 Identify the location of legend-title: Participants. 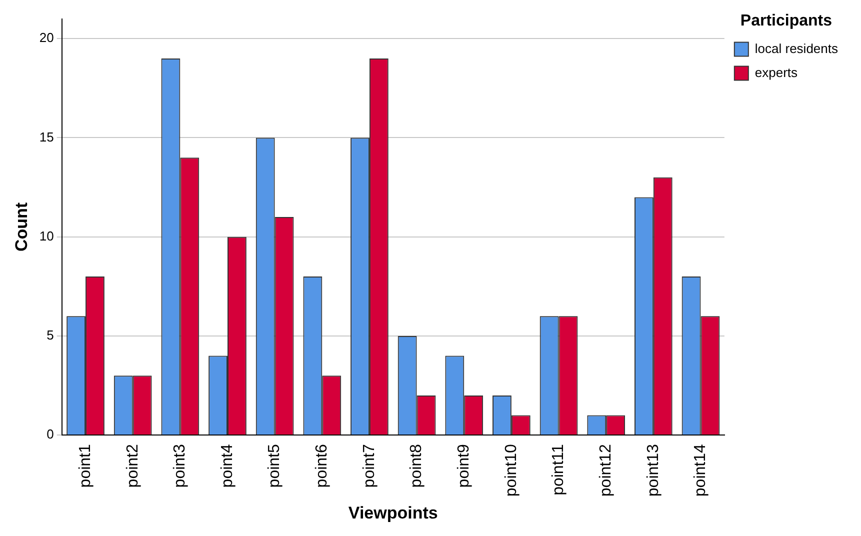
(786, 21).